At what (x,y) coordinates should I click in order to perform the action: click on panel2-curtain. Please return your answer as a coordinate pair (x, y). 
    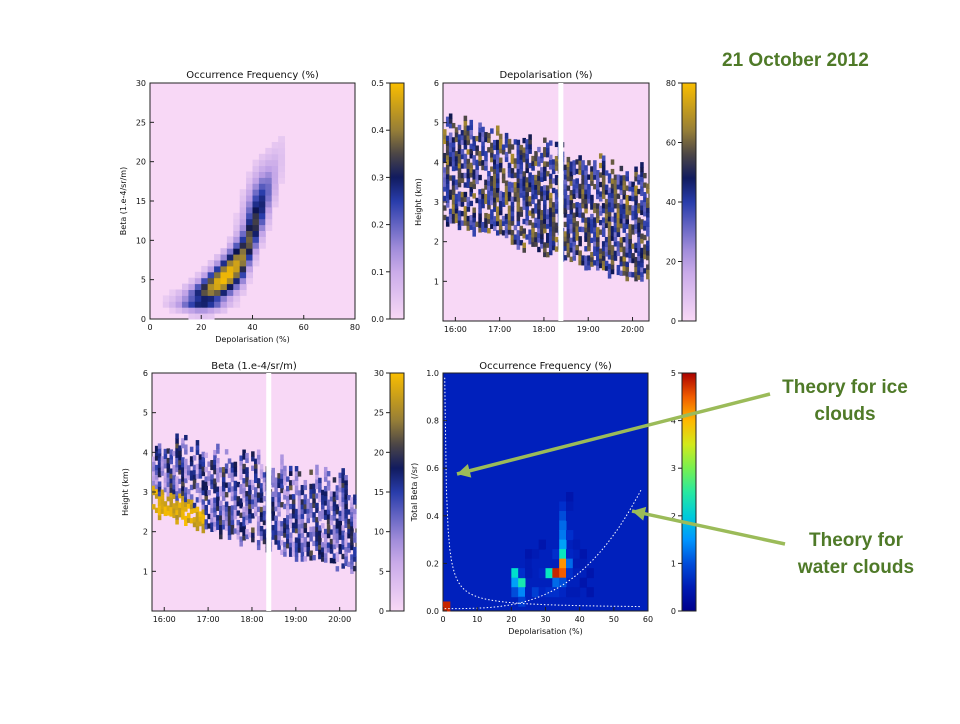
    Looking at the image, I should click on (546, 197).